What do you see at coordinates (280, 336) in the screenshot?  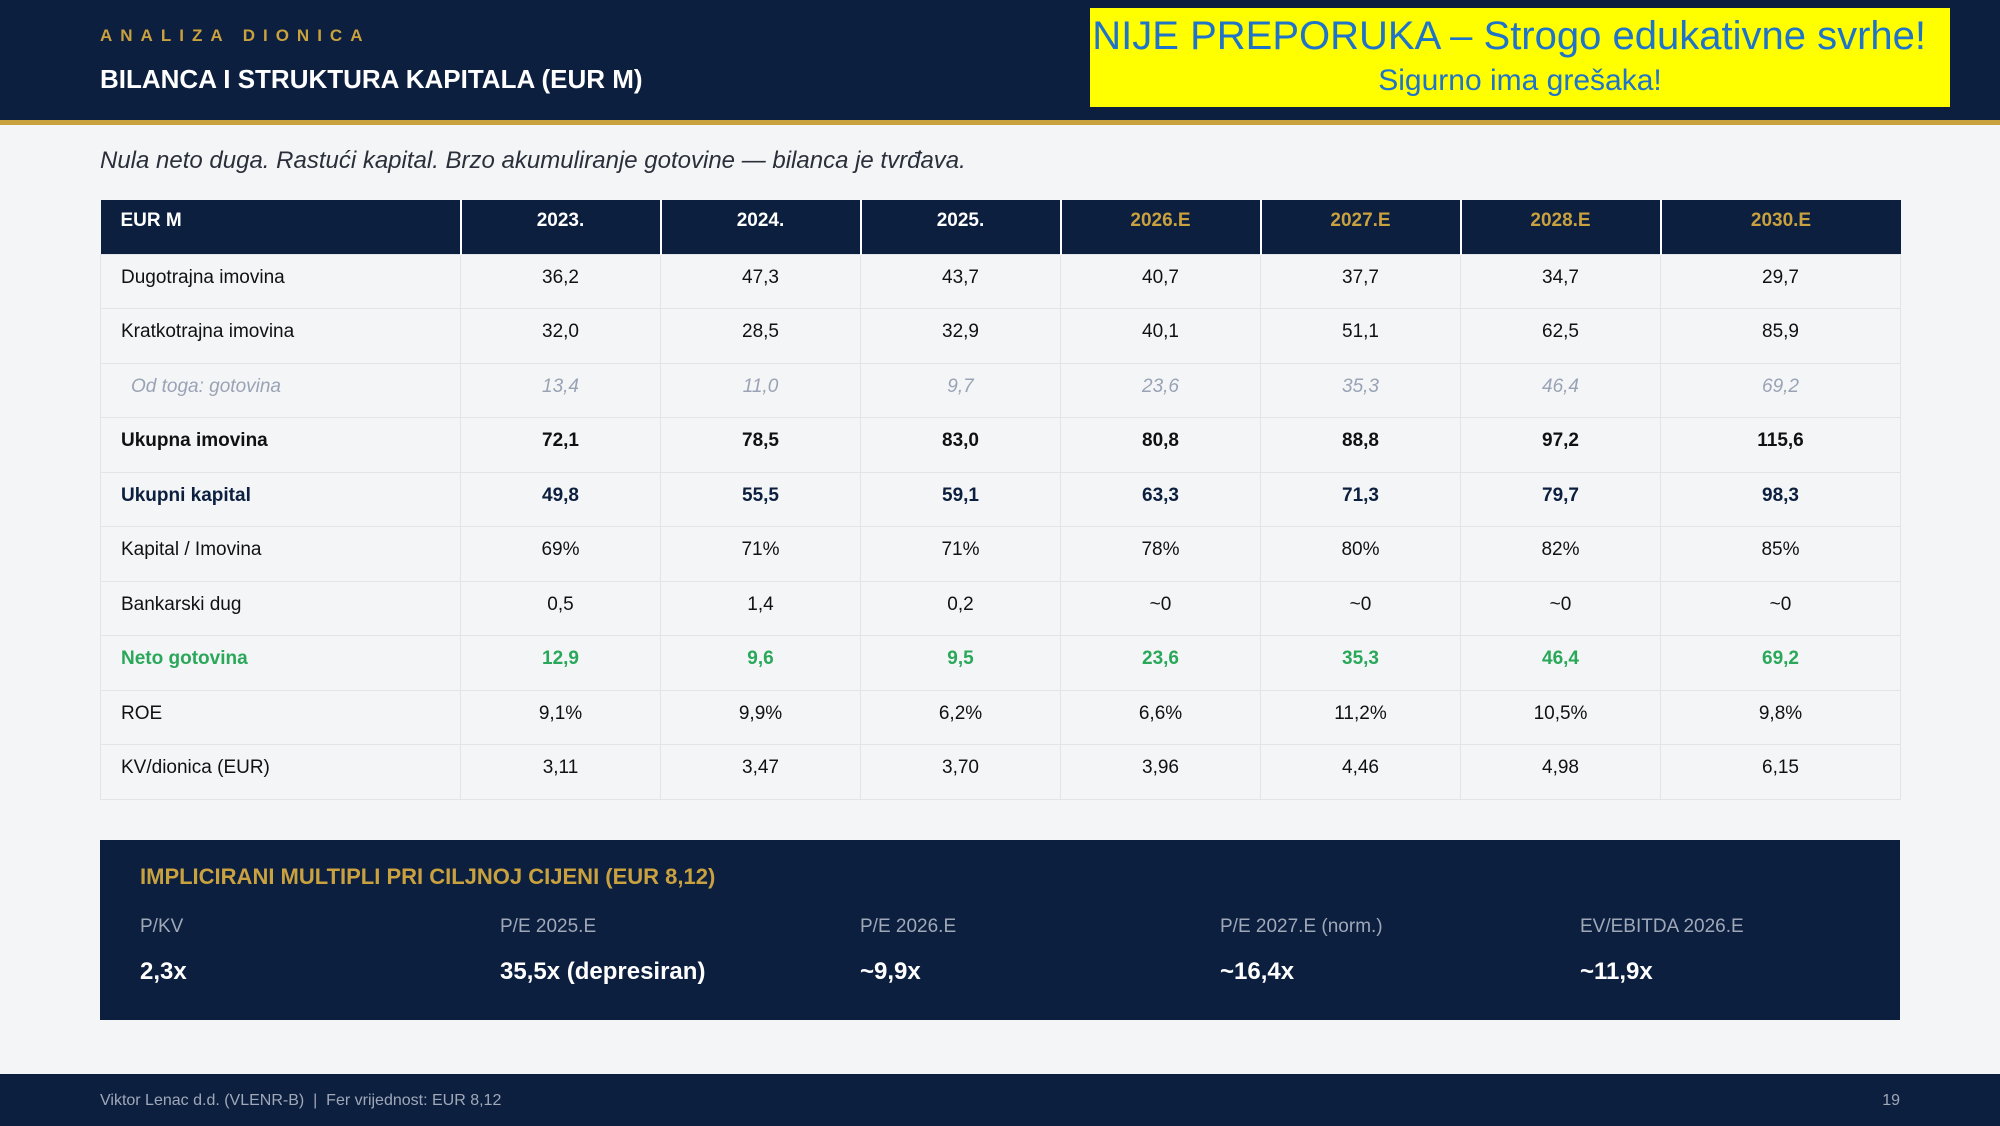 I see `row-label: Kratkotrajna imovina` at bounding box center [280, 336].